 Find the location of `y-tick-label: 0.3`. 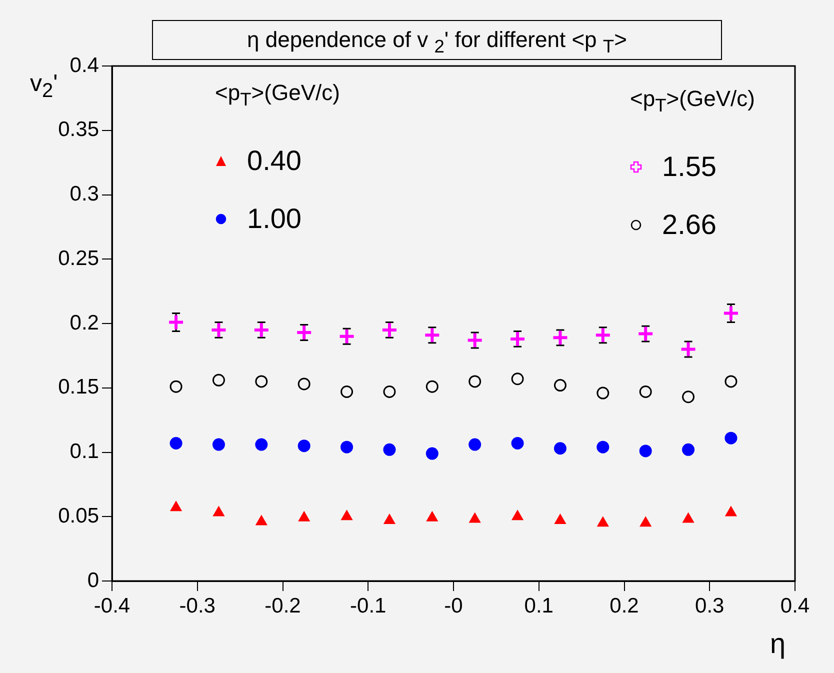

y-tick-label: 0.3 is located at coordinates (84, 194).